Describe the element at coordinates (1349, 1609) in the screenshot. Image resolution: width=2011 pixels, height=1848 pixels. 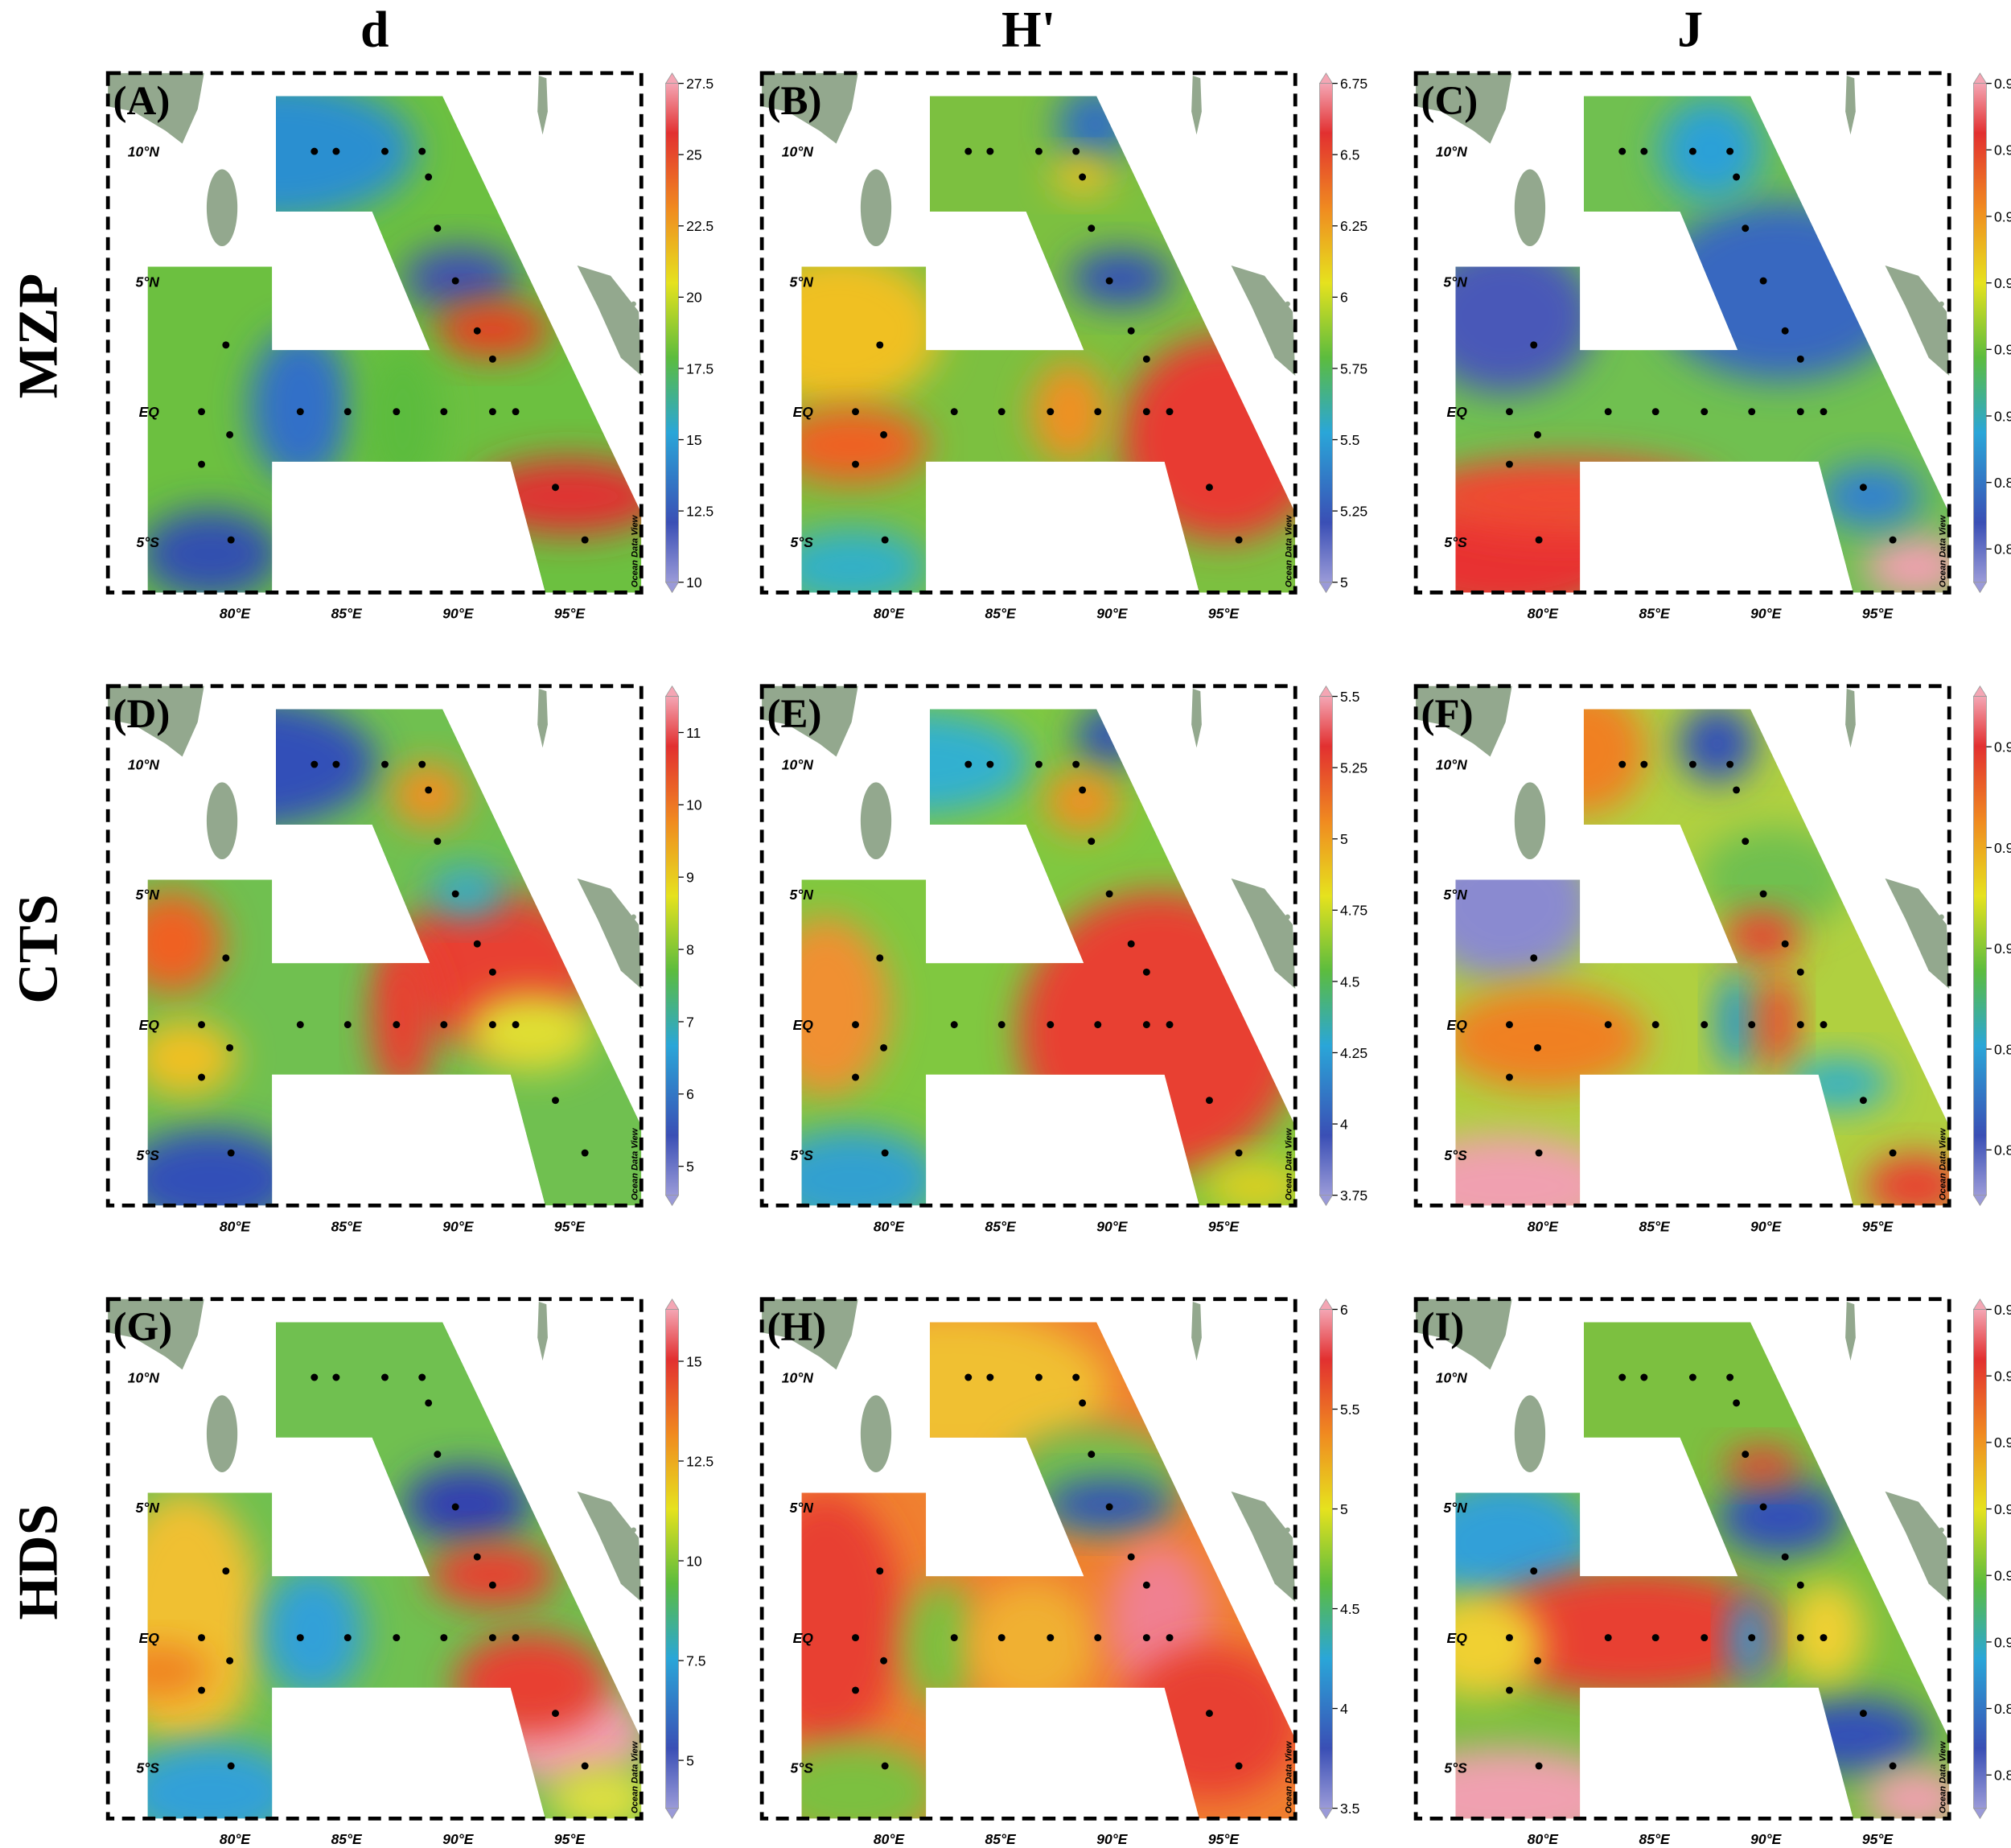
I see `colorbar-tick-label: 4.5` at that location.